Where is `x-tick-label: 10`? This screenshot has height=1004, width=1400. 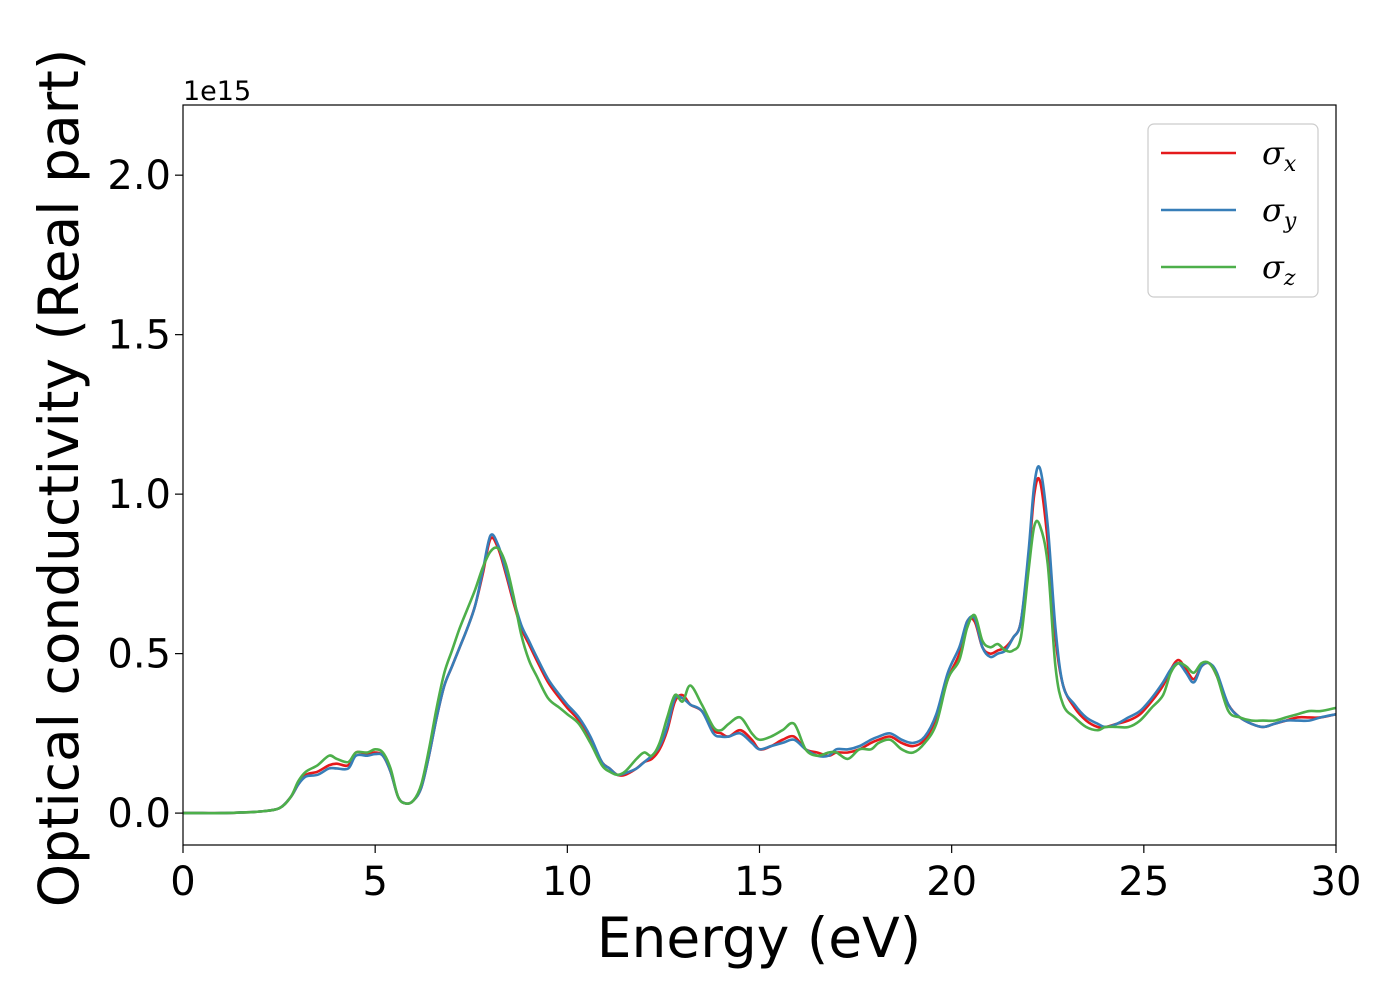 x-tick-label: 10 is located at coordinates (567, 882).